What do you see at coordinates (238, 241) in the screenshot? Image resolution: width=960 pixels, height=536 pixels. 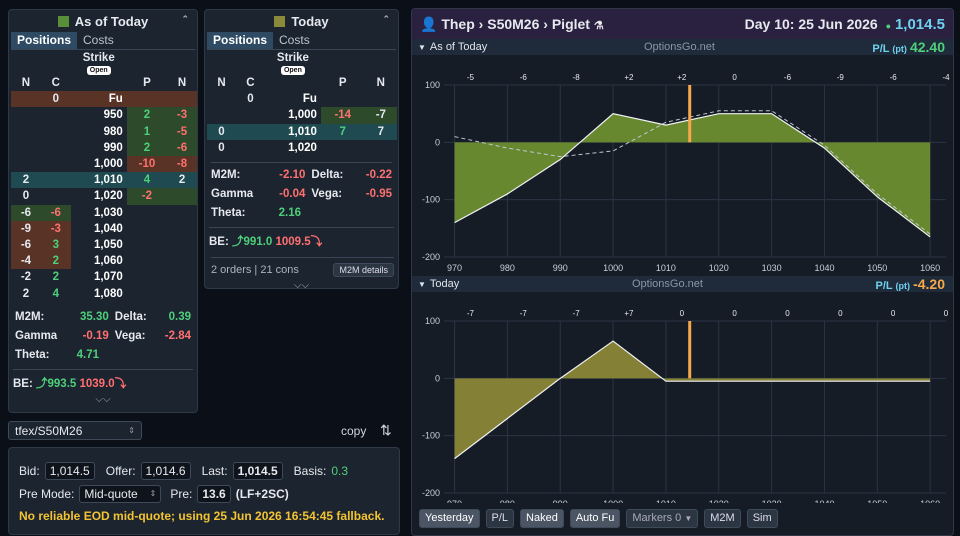 I see `arrow-up-icon: ⤴` at bounding box center [238, 241].